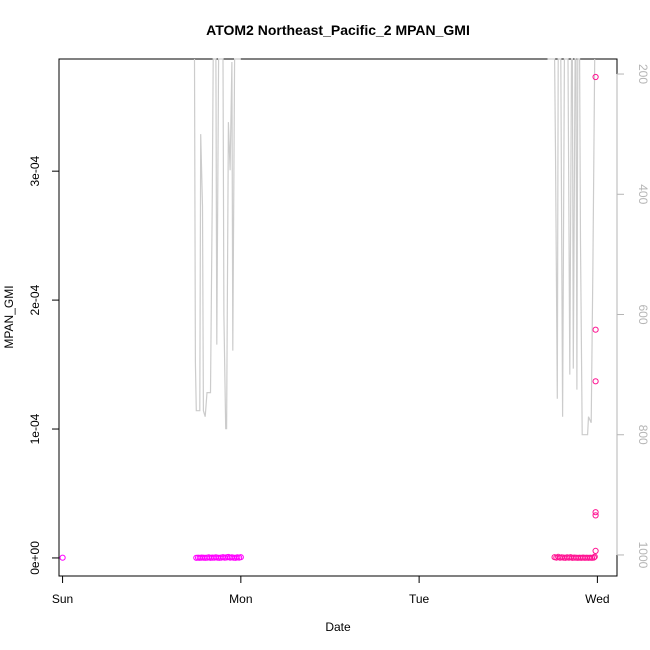  Describe the element at coordinates (643, 314) in the screenshot. I see `y2-tick-label: 600` at that location.